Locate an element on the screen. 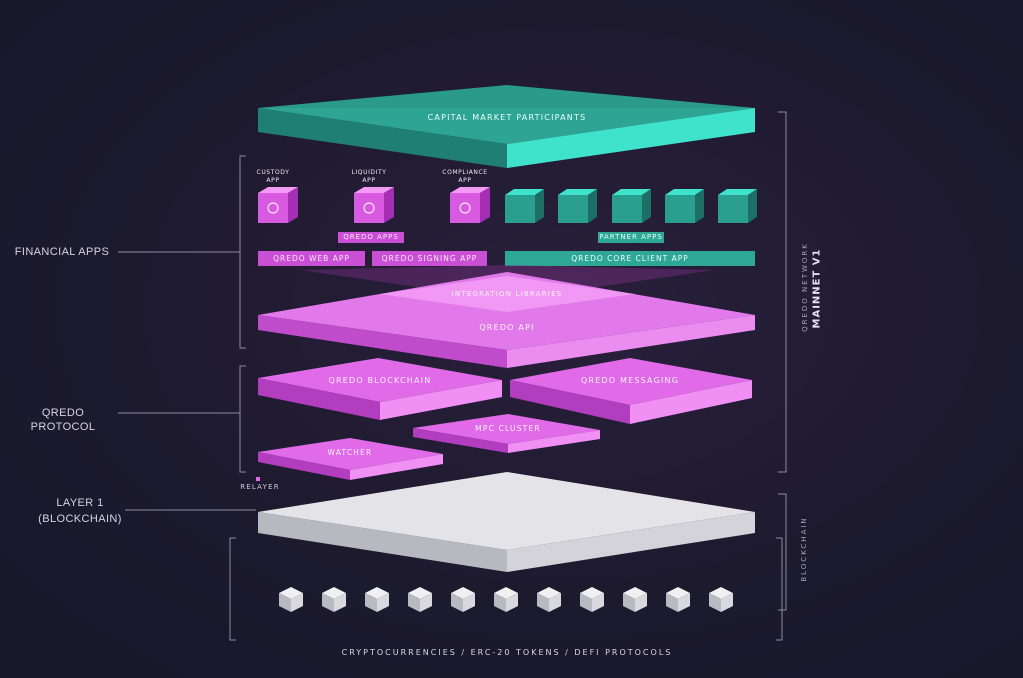  layer1-label-line2: (BLOCKCHAIN) is located at coordinates (80, 519).